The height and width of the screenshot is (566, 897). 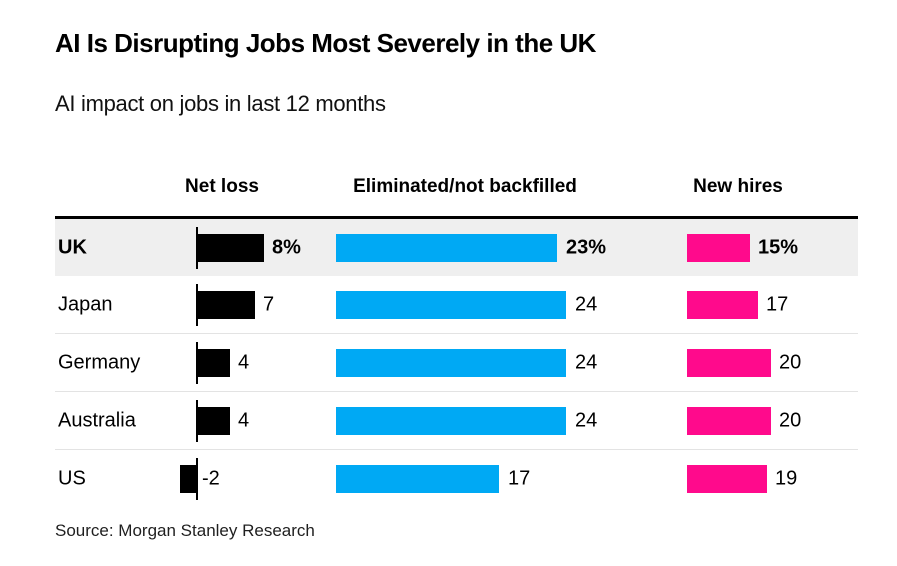 I want to click on table-row: US -2 17 19, so click(x=456, y=478).